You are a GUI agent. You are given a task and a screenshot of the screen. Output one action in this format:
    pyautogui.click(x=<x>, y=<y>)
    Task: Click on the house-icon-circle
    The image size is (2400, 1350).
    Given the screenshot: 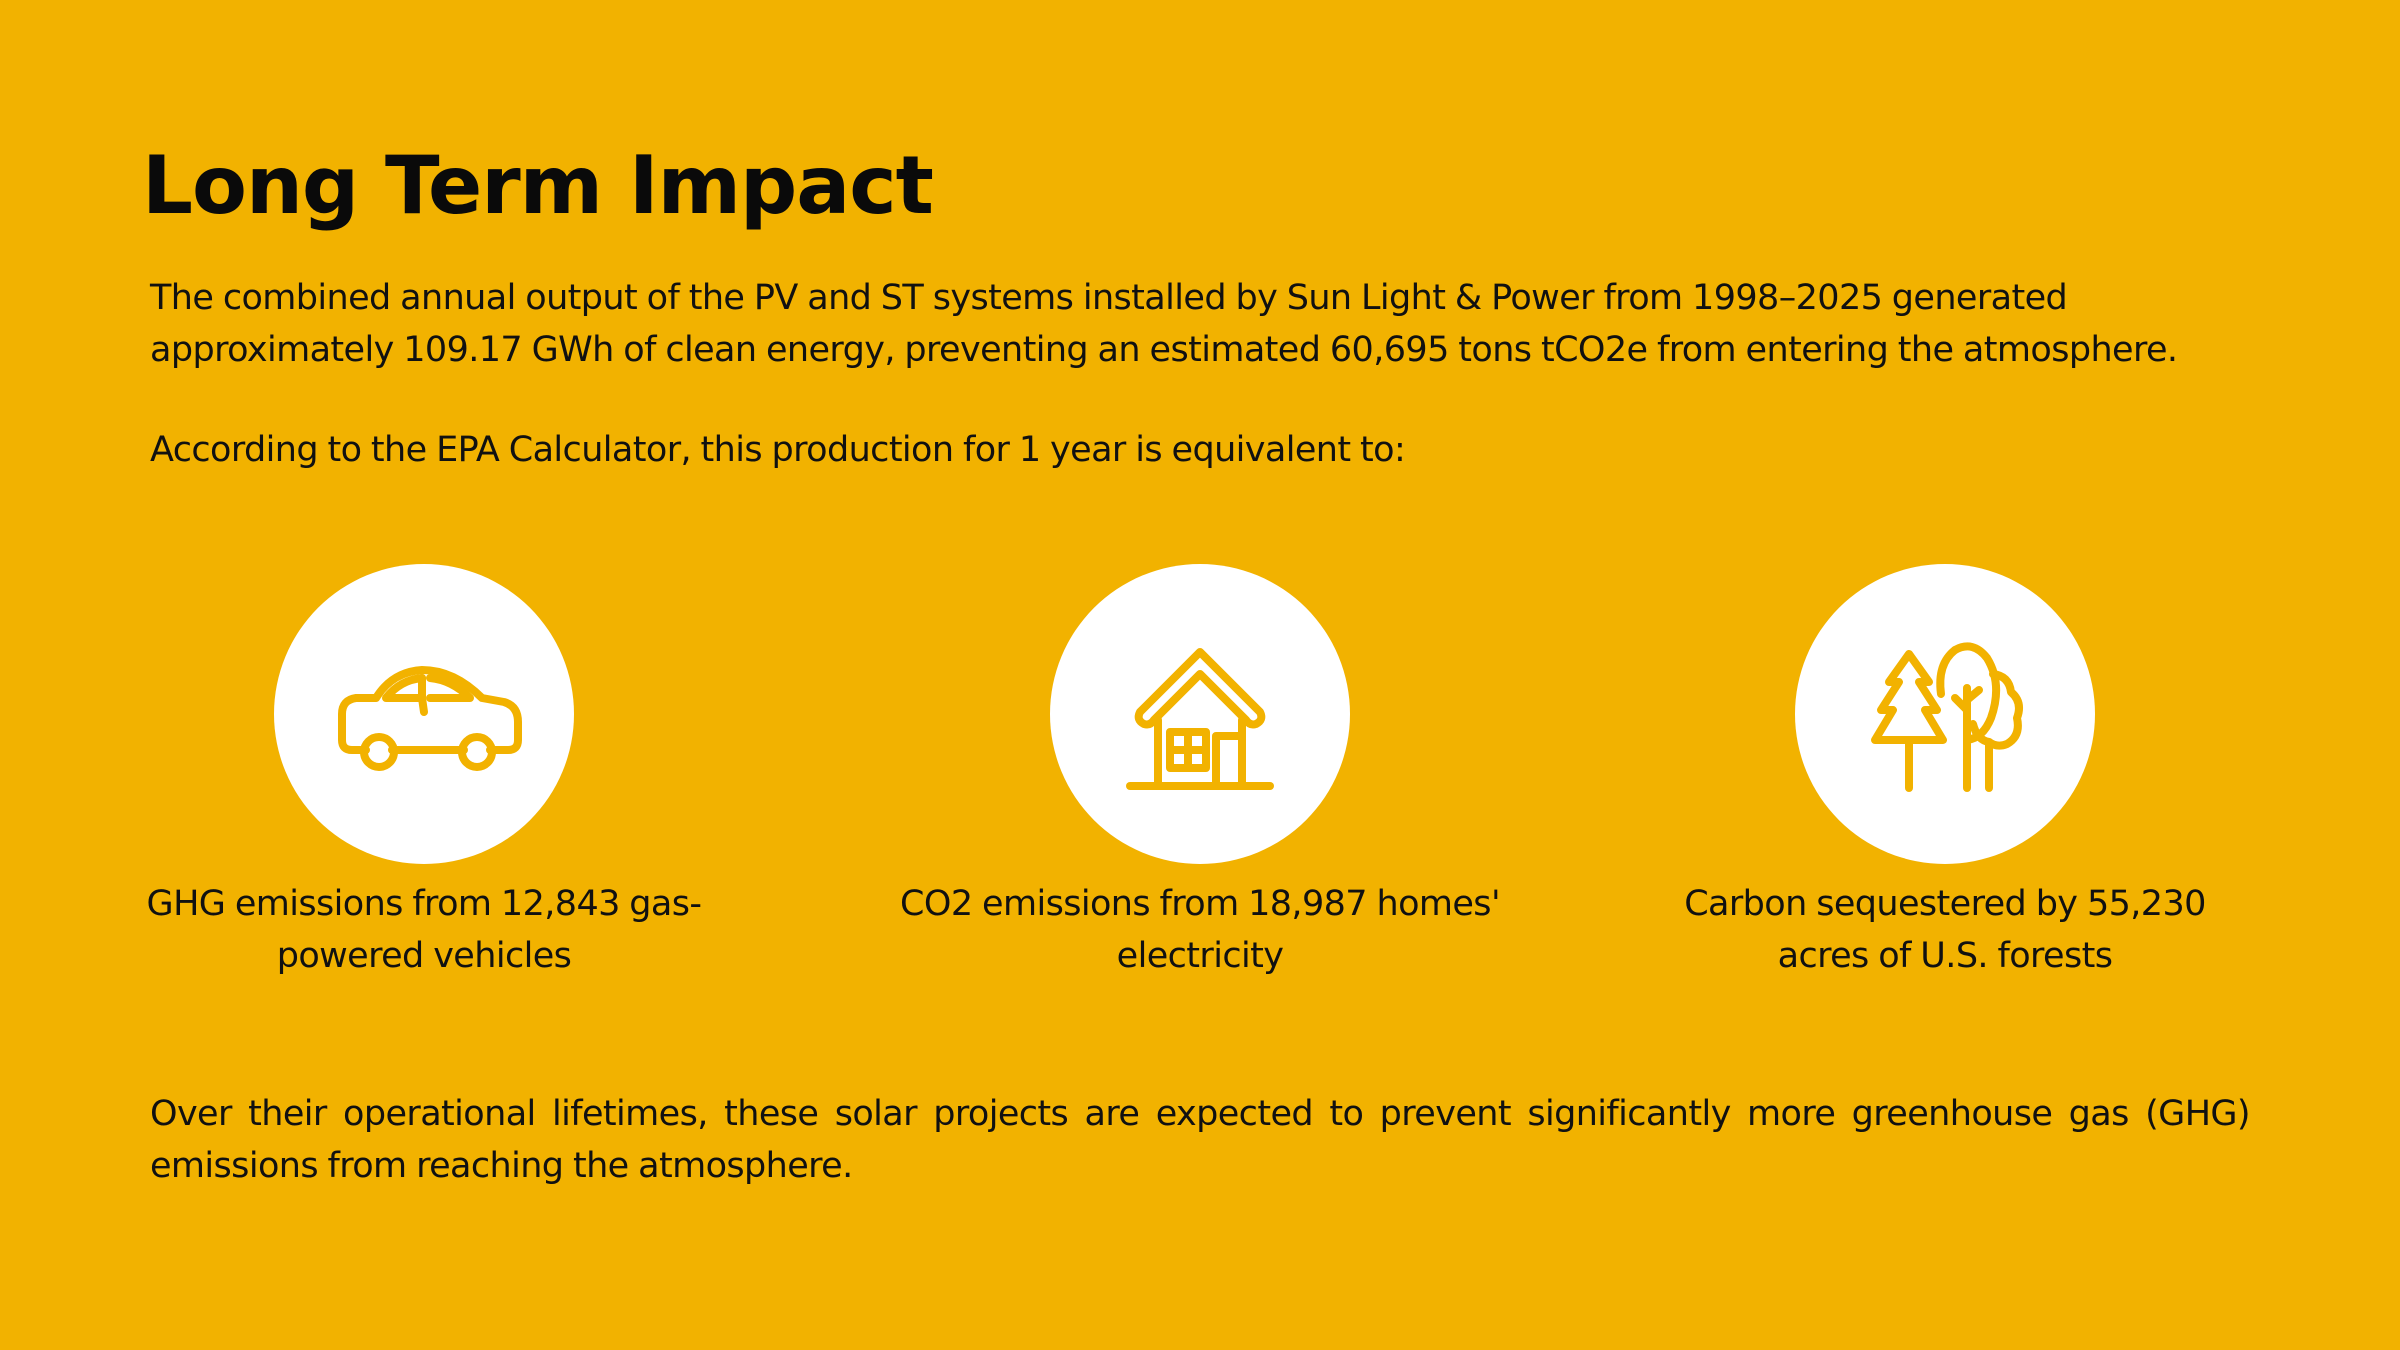 What is the action you would take?
    pyautogui.click(x=1200, y=714)
    